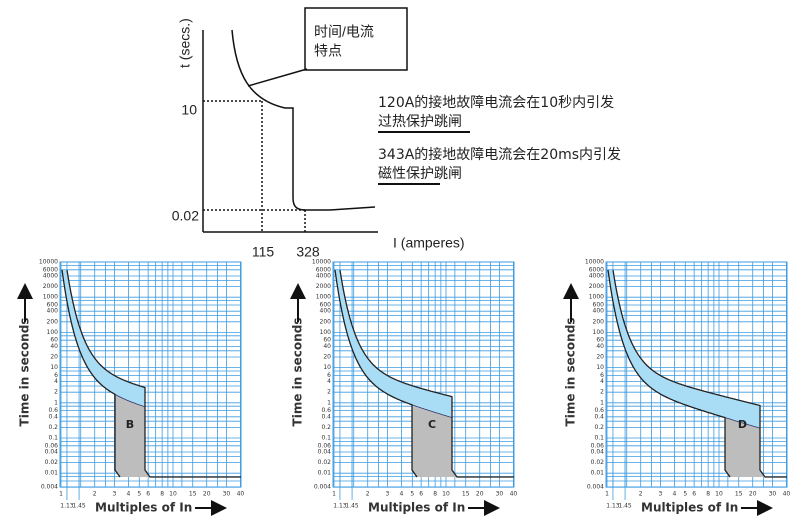  I want to click on callout-pointer, so click(277, 77).